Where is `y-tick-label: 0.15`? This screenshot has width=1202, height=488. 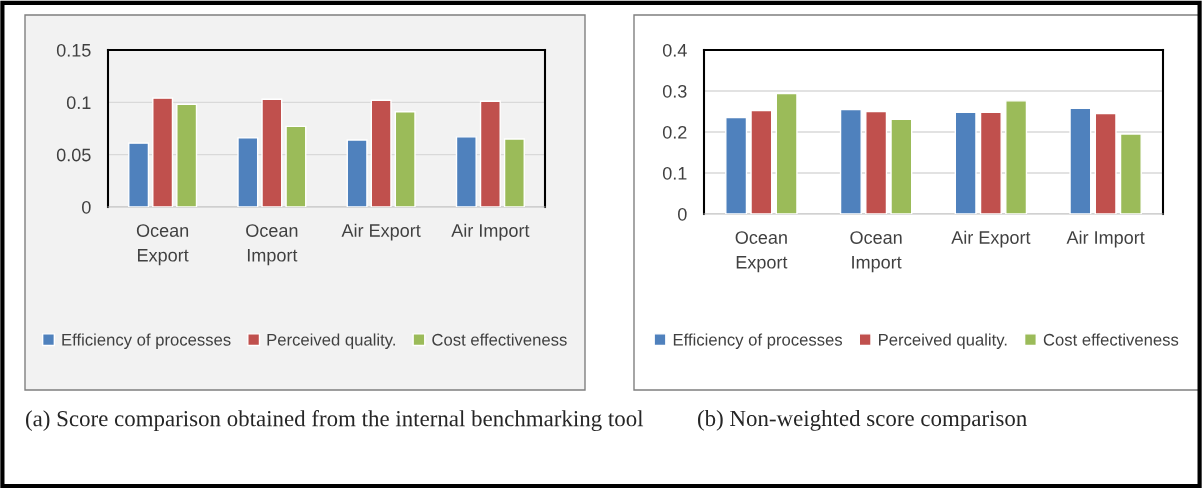 y-tick-label: 0.15 is located at coordinates (73, 50).